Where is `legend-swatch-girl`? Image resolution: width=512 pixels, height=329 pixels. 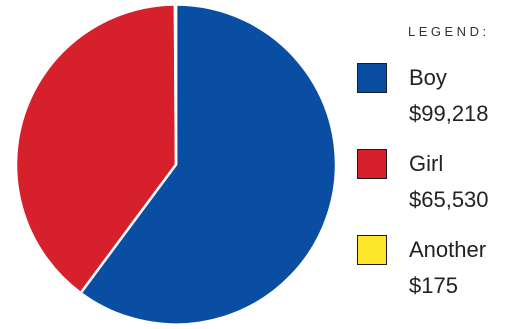 legend-swatch-girl is located at coordinates (372, 164).